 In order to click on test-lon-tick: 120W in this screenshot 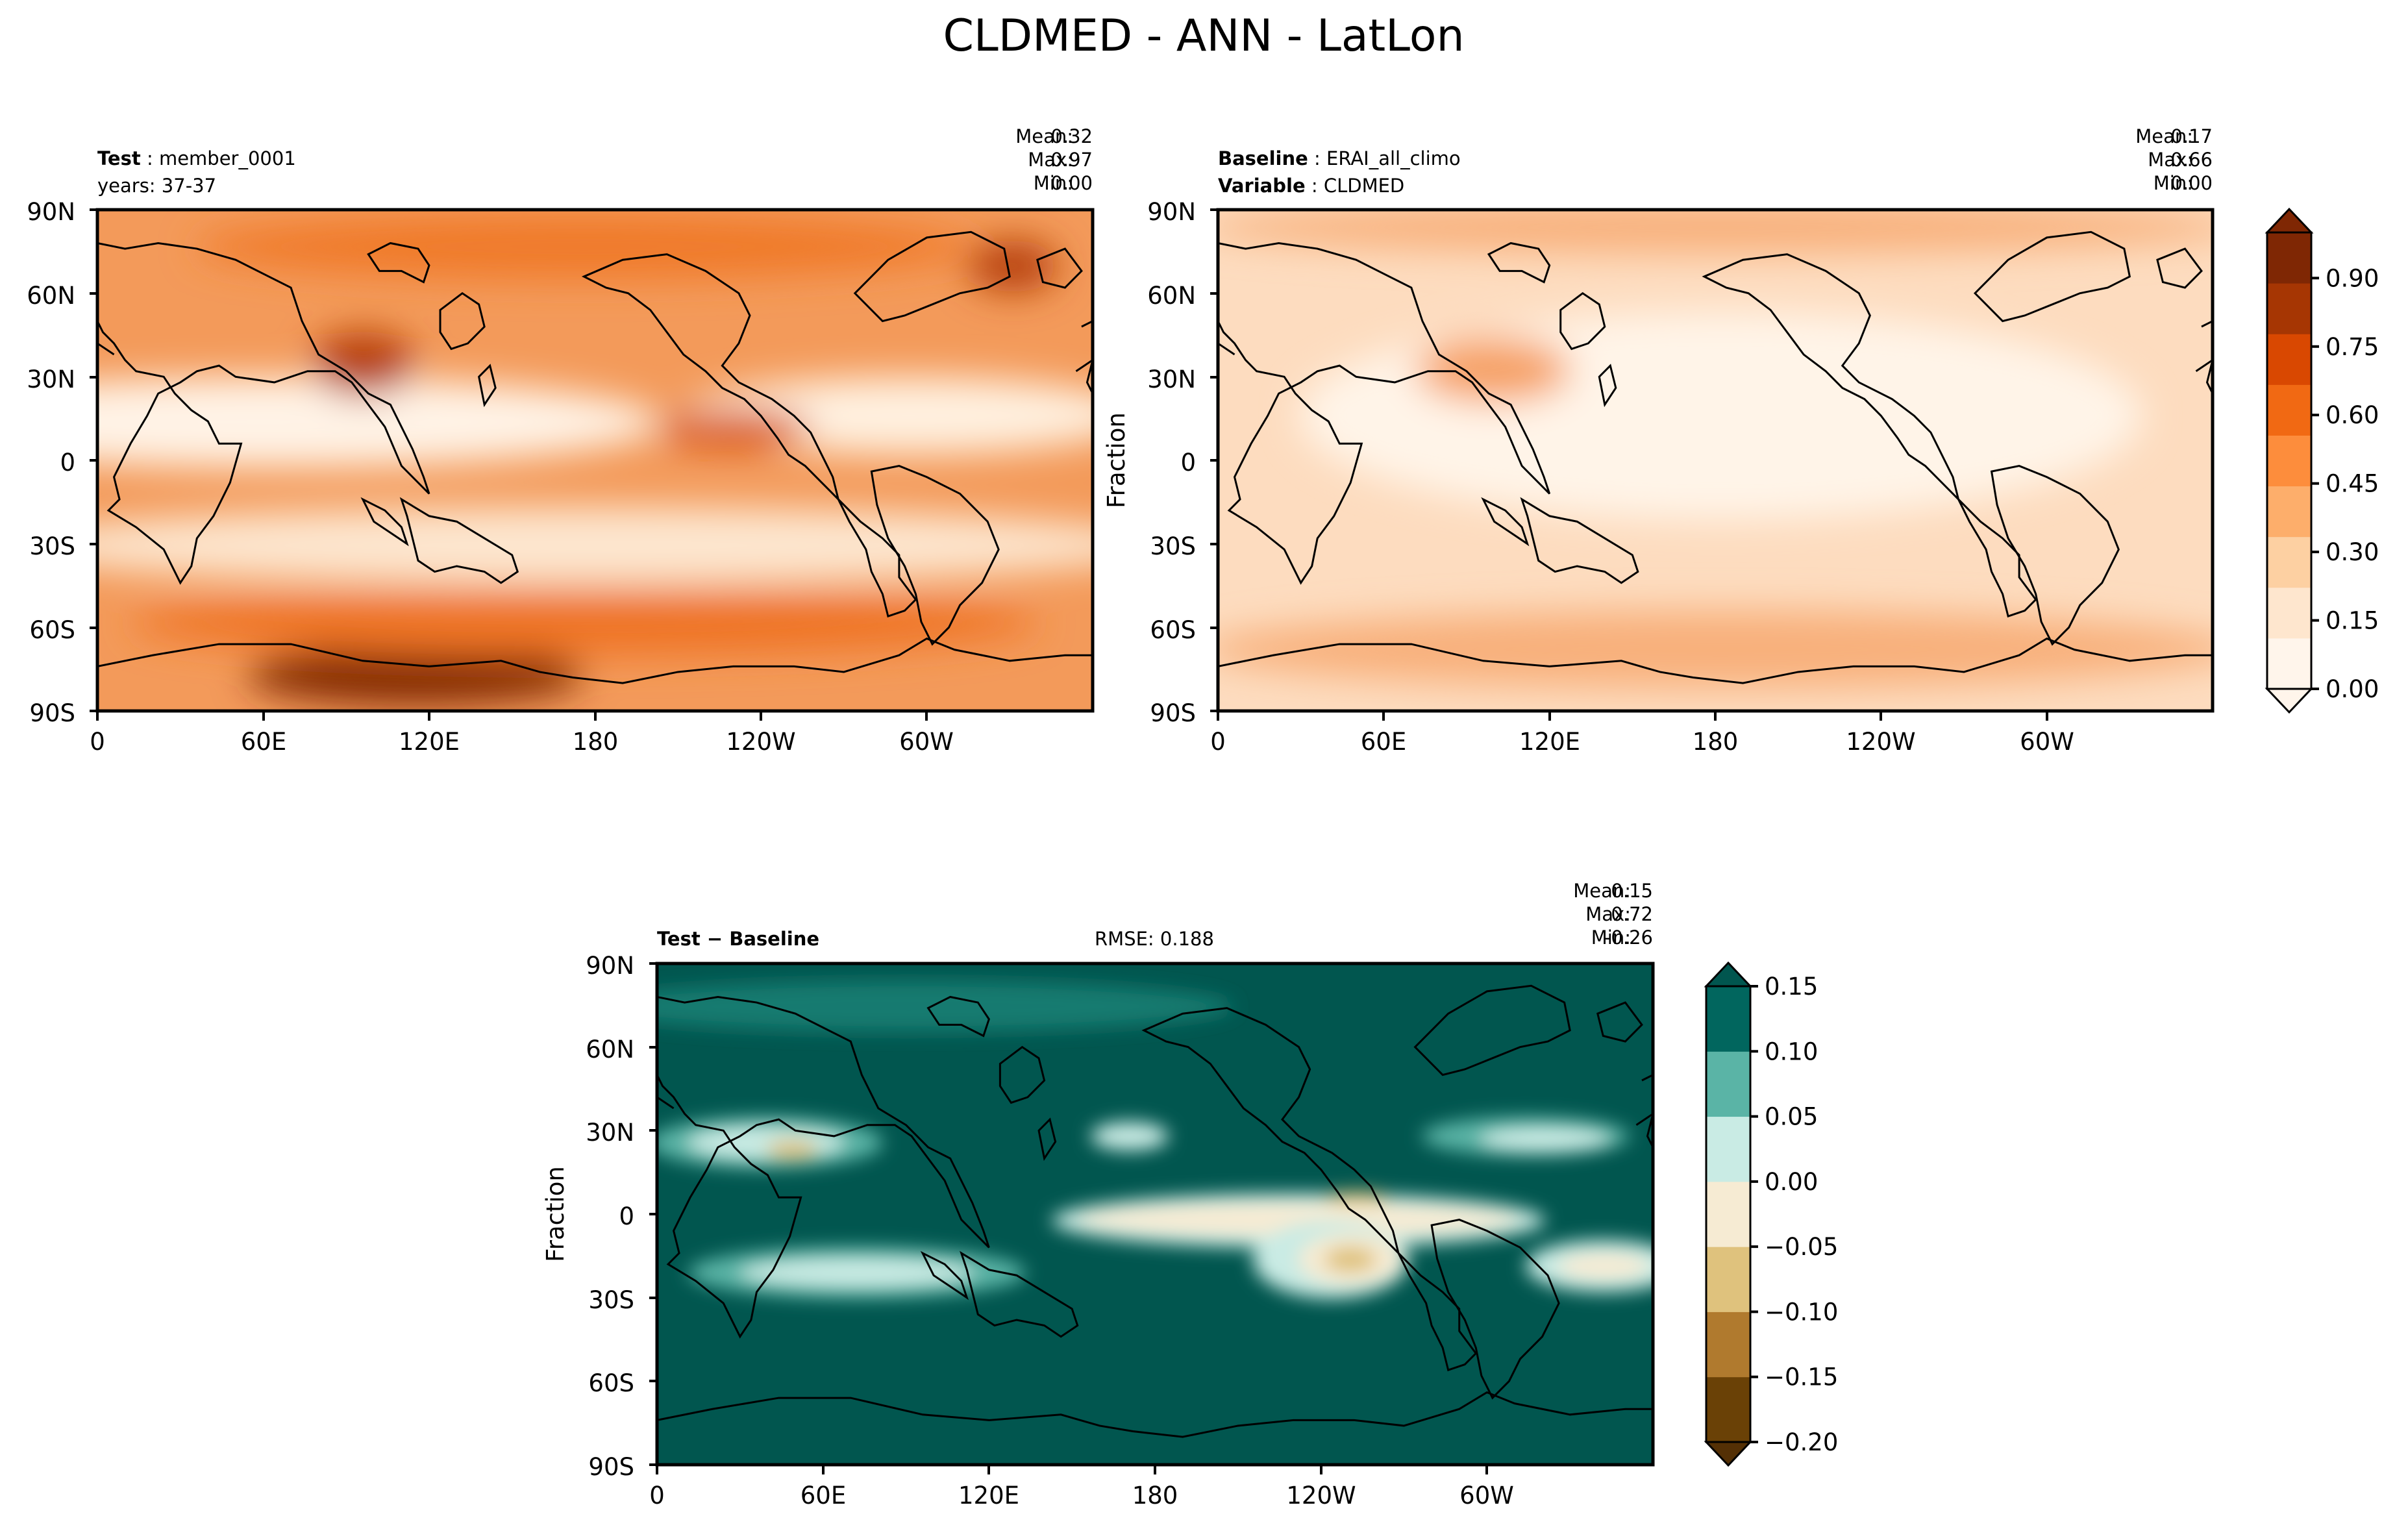, I will do `click(760, 742)`.